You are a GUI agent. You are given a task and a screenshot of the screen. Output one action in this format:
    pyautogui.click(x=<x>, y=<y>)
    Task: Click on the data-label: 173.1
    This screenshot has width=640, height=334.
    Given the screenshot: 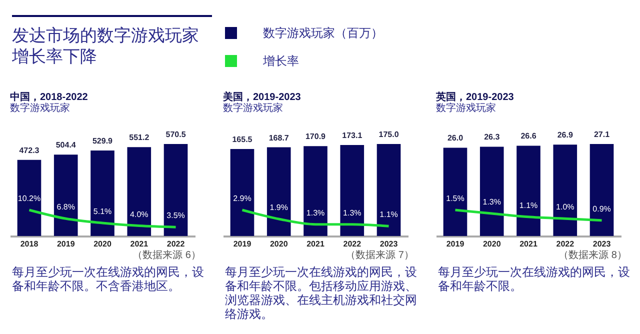 What is the action you would take?
    pyautogui.click(x=352, y=135)
    